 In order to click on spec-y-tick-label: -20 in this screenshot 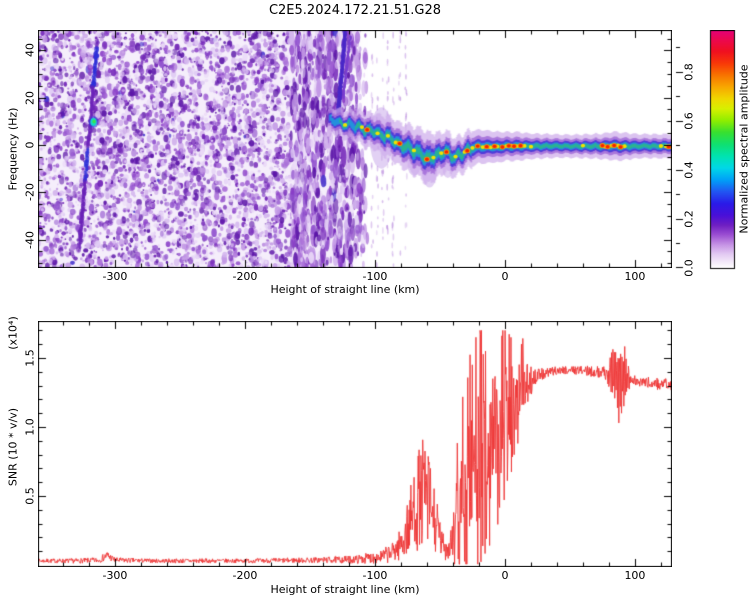, I will do `click(30, 192)`.